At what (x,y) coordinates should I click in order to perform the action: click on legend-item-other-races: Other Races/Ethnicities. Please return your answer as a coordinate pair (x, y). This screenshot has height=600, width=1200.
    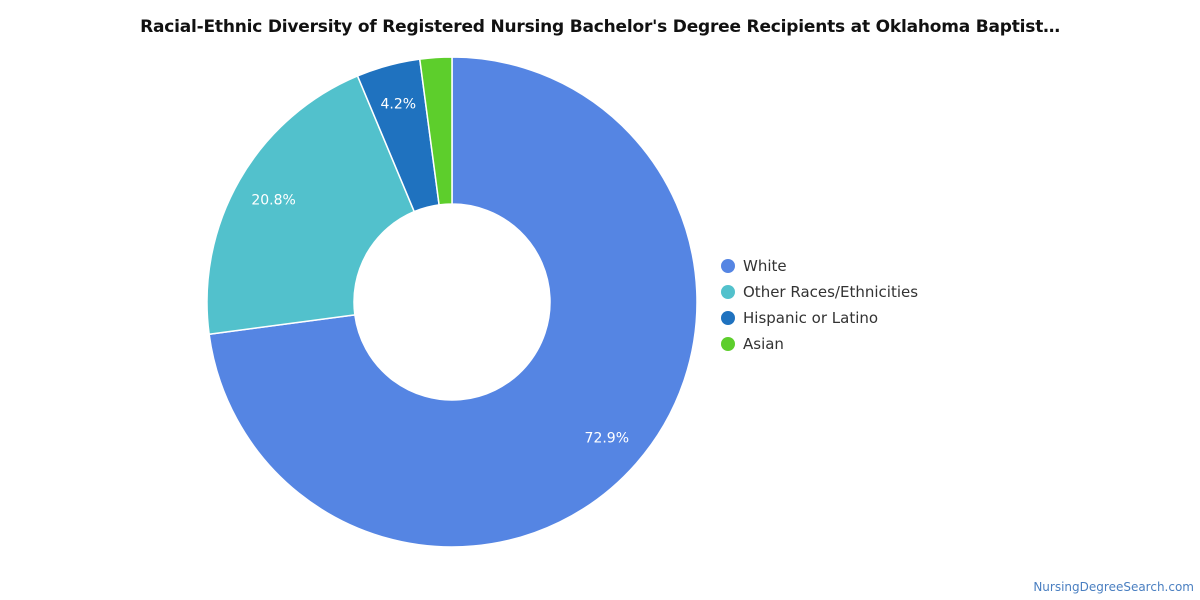
    Looking at the image, I should click on (819, 292).